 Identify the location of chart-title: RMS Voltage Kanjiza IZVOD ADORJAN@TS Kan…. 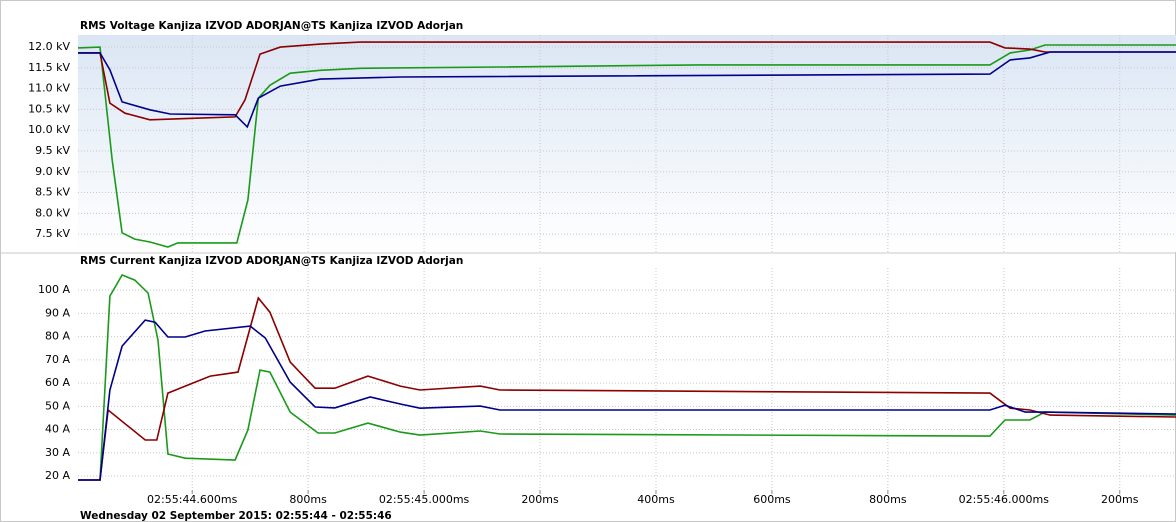
(271, 26).